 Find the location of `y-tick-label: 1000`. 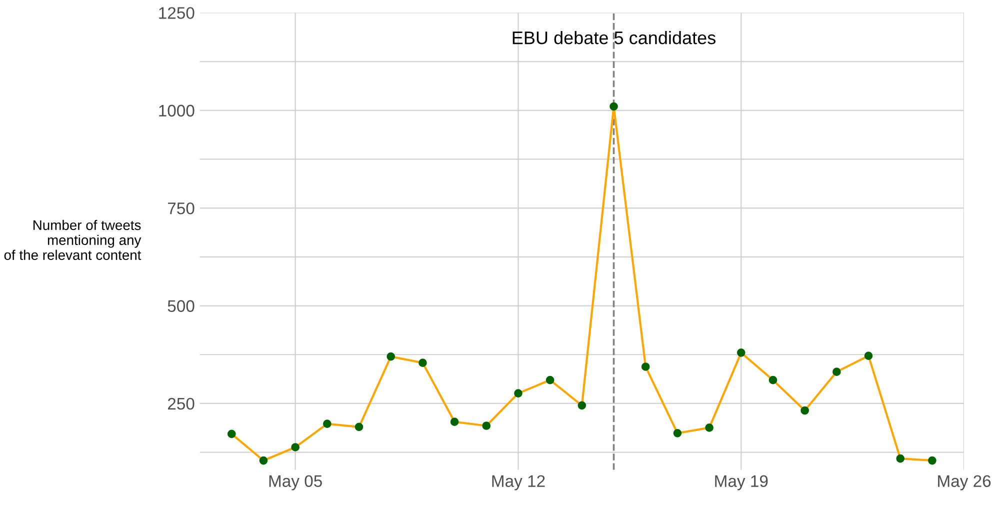

y-tick-label: 1000 is located at coordinates (176, 110).